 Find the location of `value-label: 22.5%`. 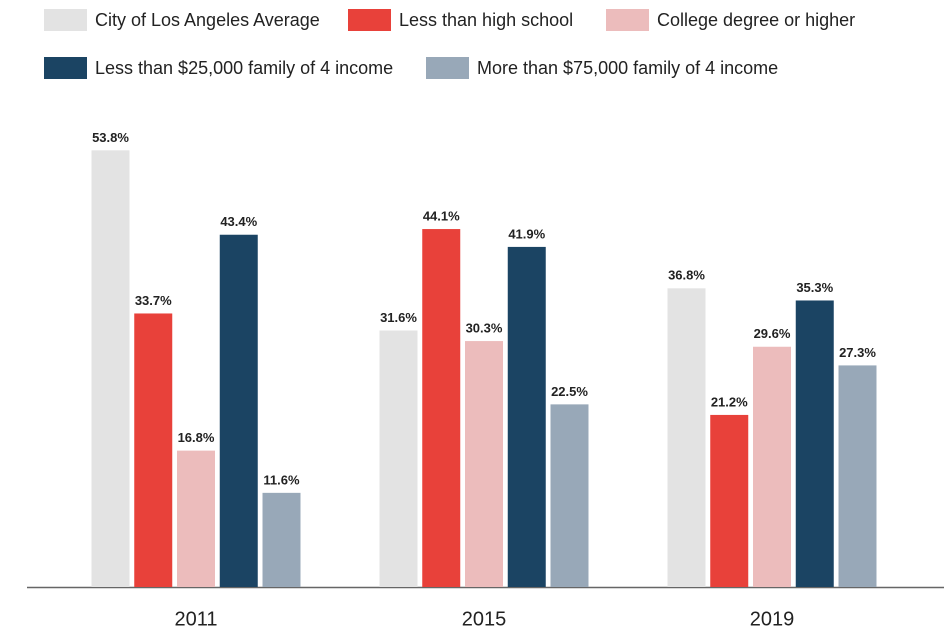

value-label: 22.5% is located at coordinates (569, 391).